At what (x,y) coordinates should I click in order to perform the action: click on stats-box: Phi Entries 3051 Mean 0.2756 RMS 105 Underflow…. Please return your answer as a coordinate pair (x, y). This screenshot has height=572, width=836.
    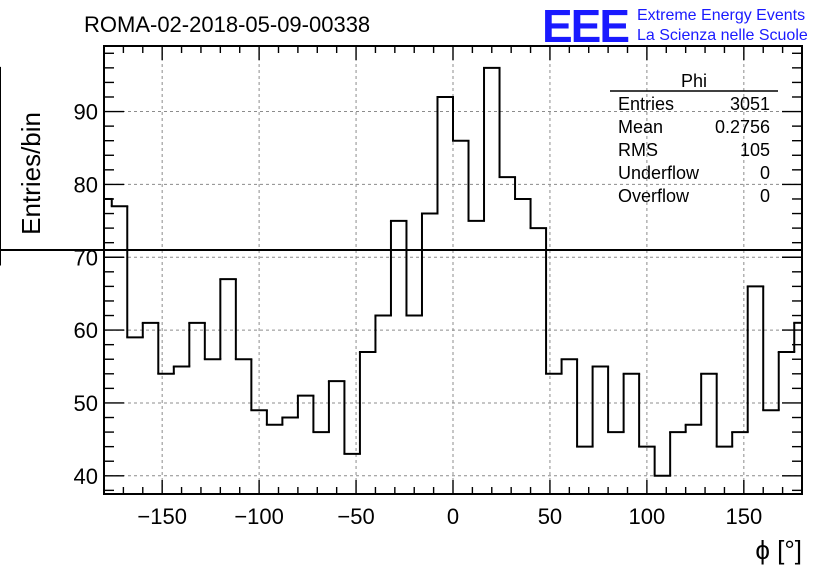
    Looking at the image, I should click on (694, 138).